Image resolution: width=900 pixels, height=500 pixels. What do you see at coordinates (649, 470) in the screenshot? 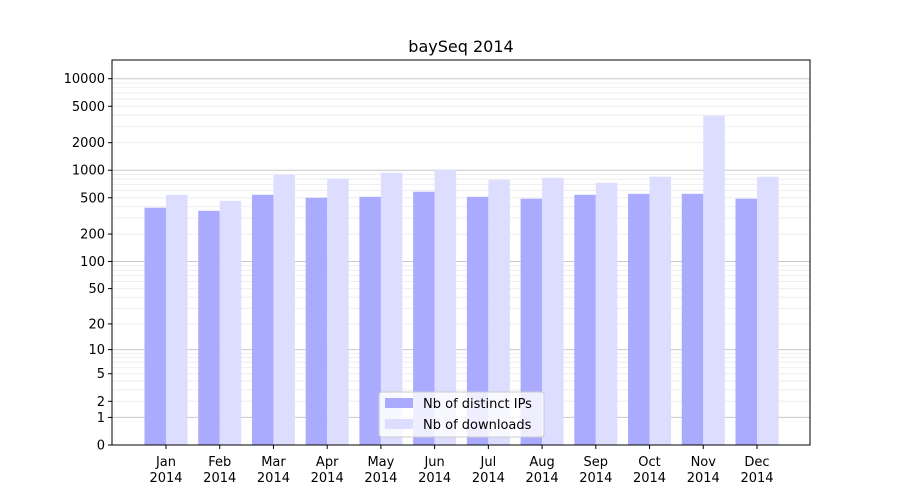
I see `x-tick-label: Oct 2014` at bounding box center [649, 470].